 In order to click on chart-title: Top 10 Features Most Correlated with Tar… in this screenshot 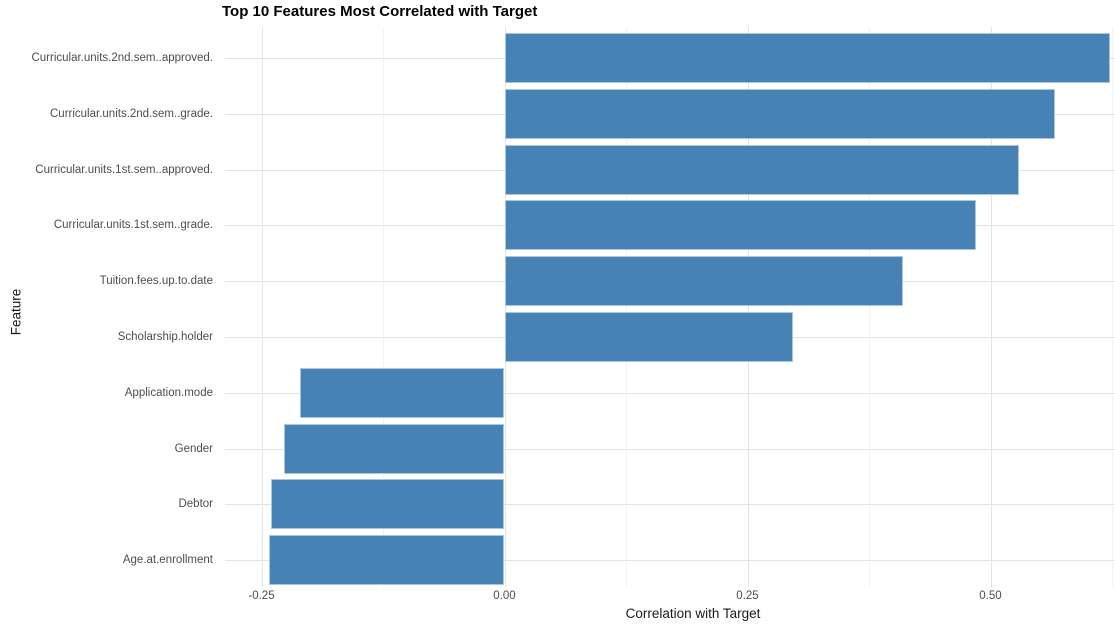, I will do `click(380, 11)`.